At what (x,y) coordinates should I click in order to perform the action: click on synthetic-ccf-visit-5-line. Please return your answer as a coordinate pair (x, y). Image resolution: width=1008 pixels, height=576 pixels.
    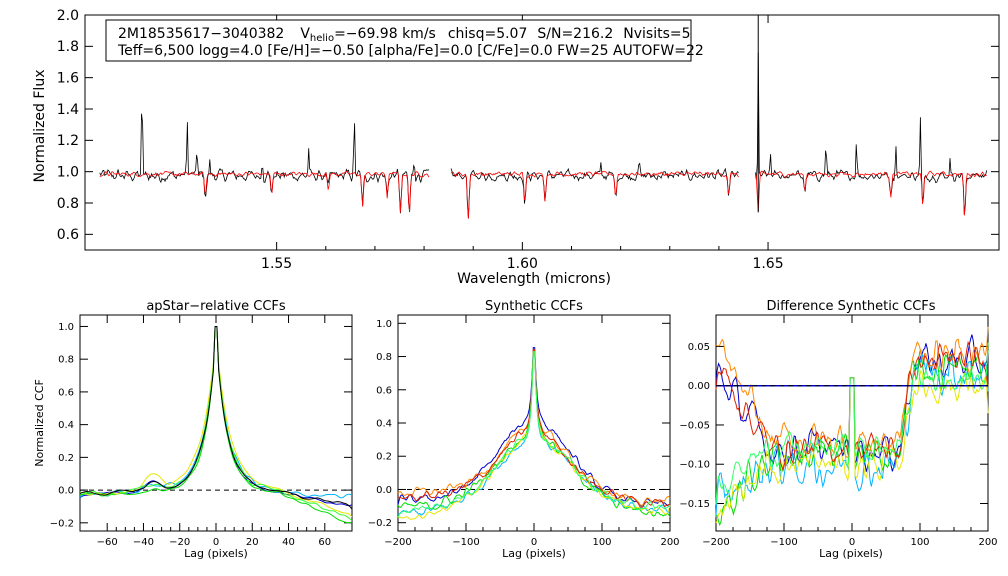
    Looking at the image, I should click on (534, 427).